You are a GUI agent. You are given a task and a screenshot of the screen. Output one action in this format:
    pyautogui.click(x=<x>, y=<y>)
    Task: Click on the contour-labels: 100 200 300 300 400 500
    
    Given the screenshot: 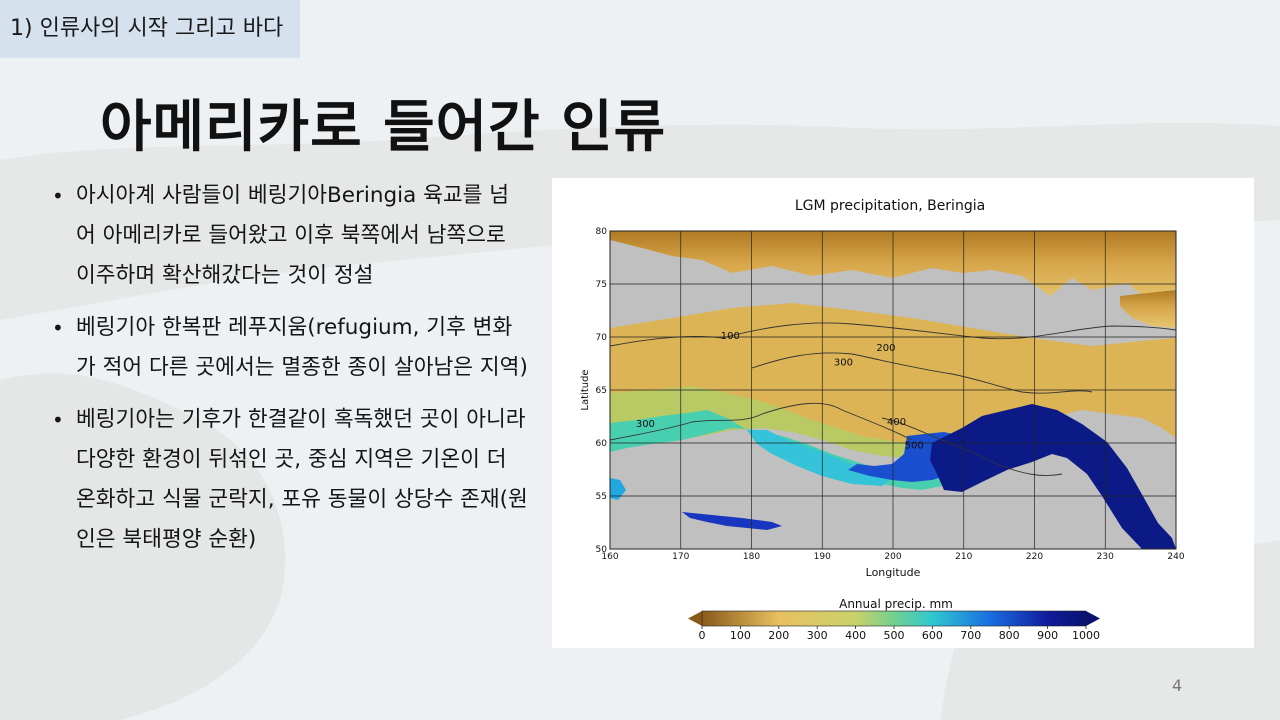 What is the action you would take?
    pyautogui.click(x=780, y=391)
    